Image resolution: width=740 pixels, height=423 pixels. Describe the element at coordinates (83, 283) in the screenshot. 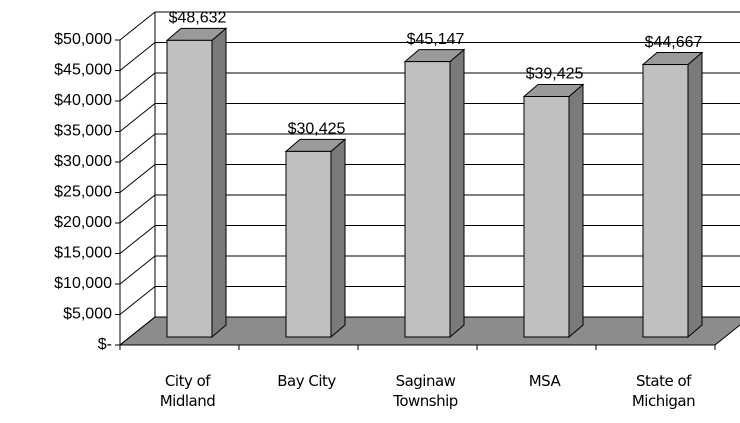

I see `y-tick-label: $10,000` at that location.